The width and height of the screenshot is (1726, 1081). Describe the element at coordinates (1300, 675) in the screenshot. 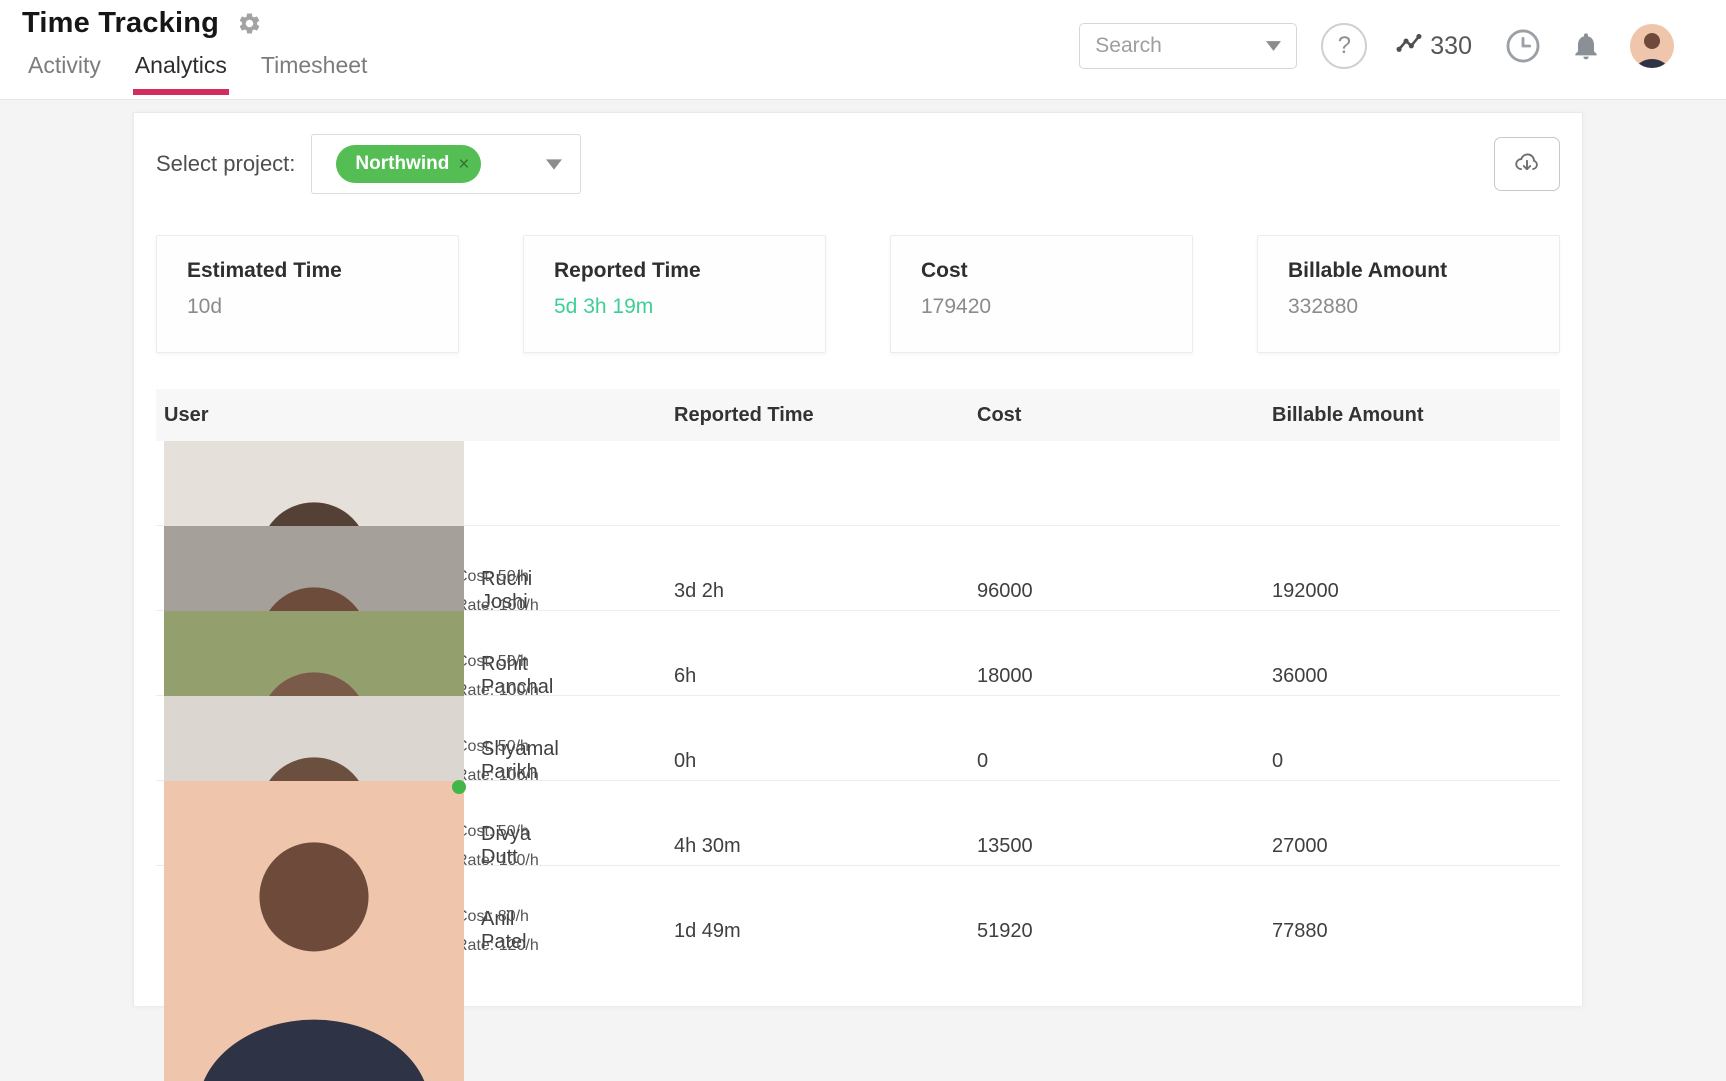

I see `billable-cell: 36000` at that location.